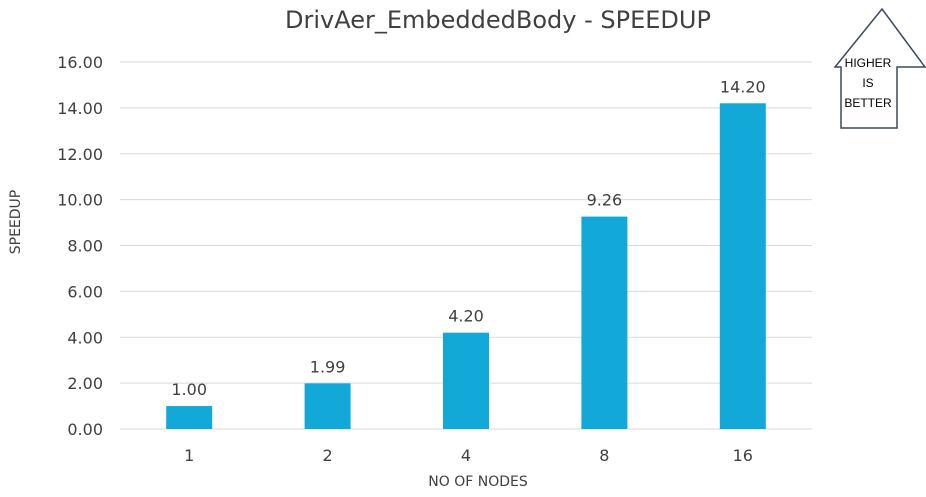 The width and height of the screenshot is (926, 497). Describe the element at coordinates (189, 455) in the screenshot. I see `x-tick-label-1: 1` at that location.